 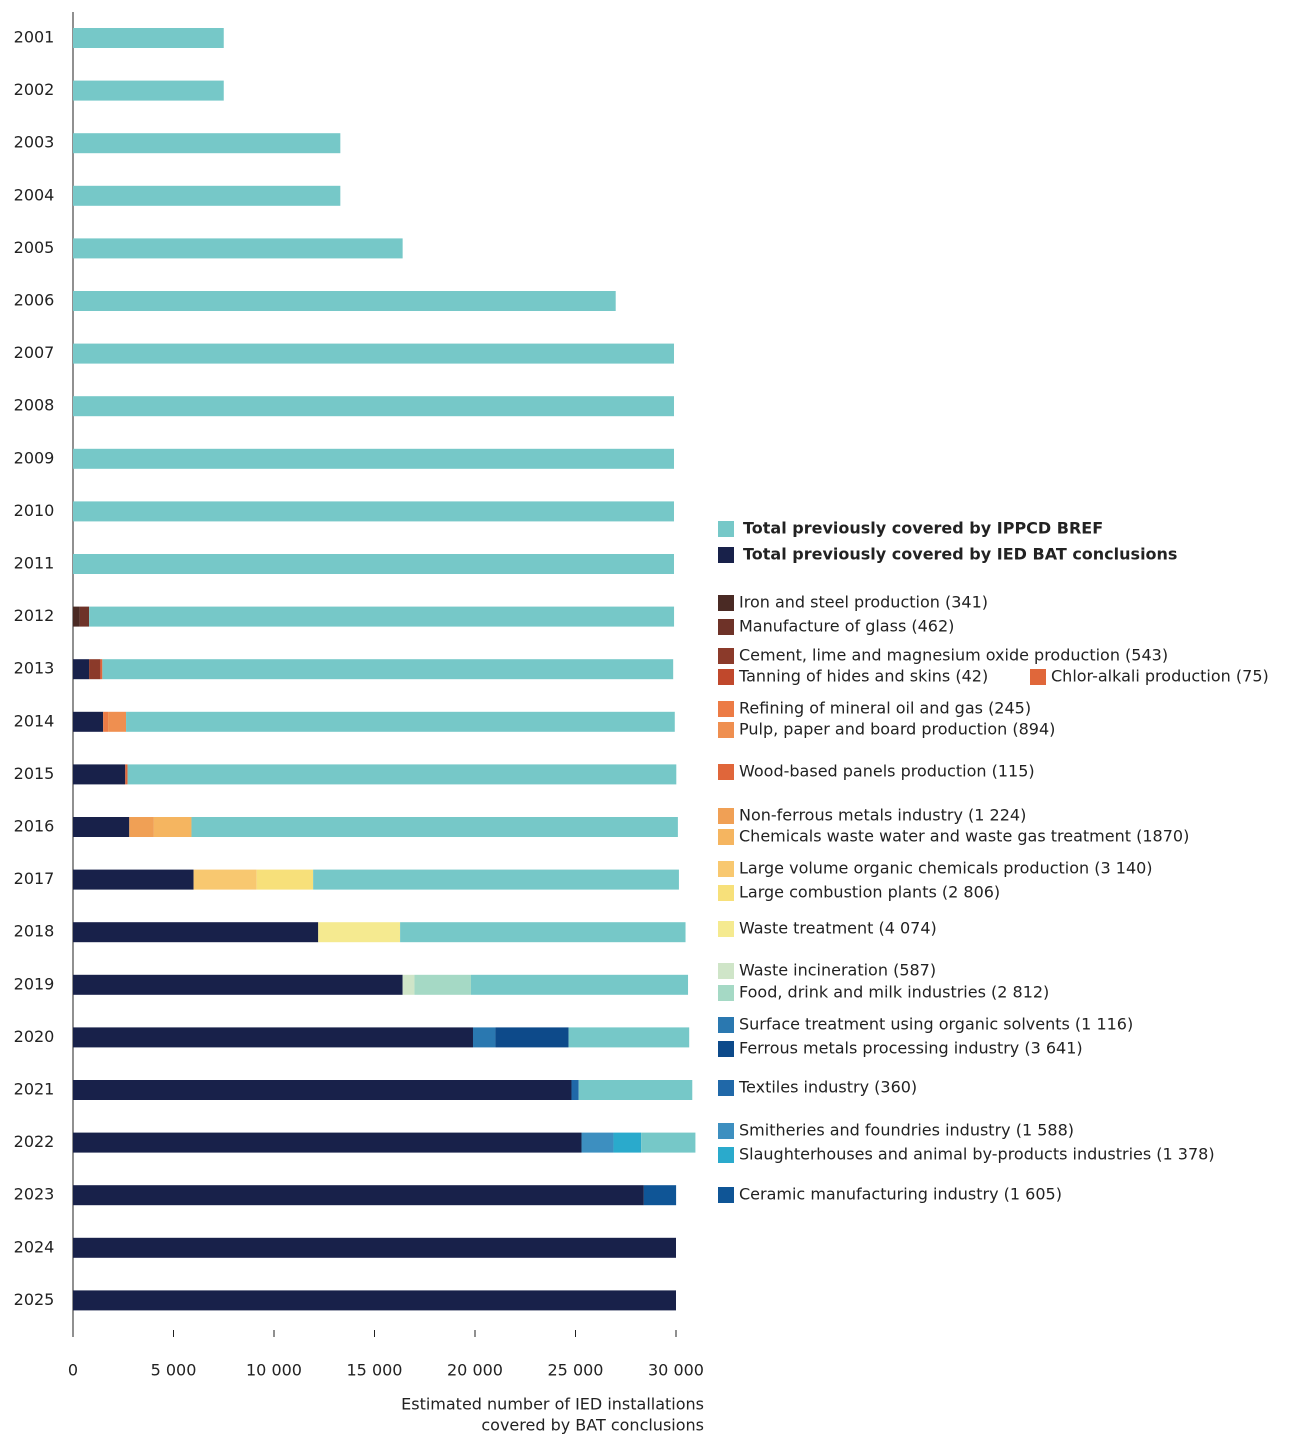 I want to click on y-tick-label: 2008, so click(x=34, y=405).